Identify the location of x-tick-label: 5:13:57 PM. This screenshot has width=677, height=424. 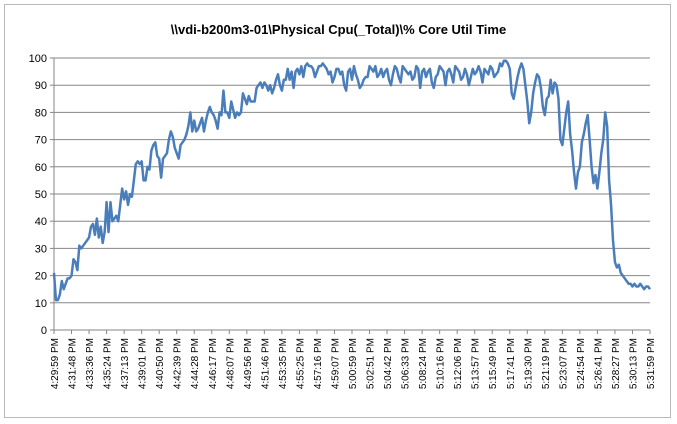
(476, 363).